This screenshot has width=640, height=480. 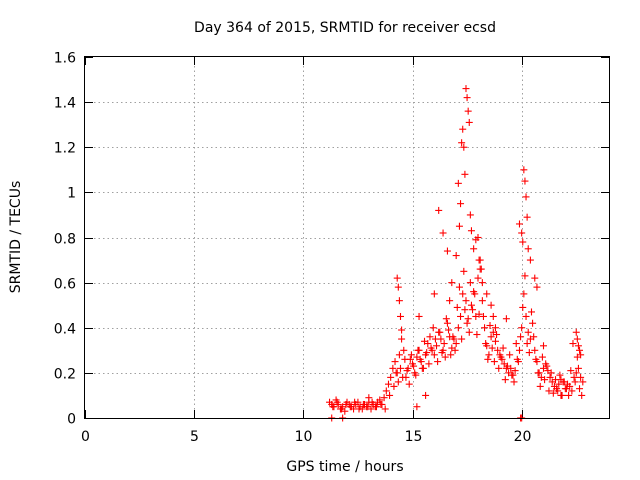 What do you see at coordinates (65, 285) in the screenshot?
I see `y-tick-label: 0.6` at bounding box center [65, 285].